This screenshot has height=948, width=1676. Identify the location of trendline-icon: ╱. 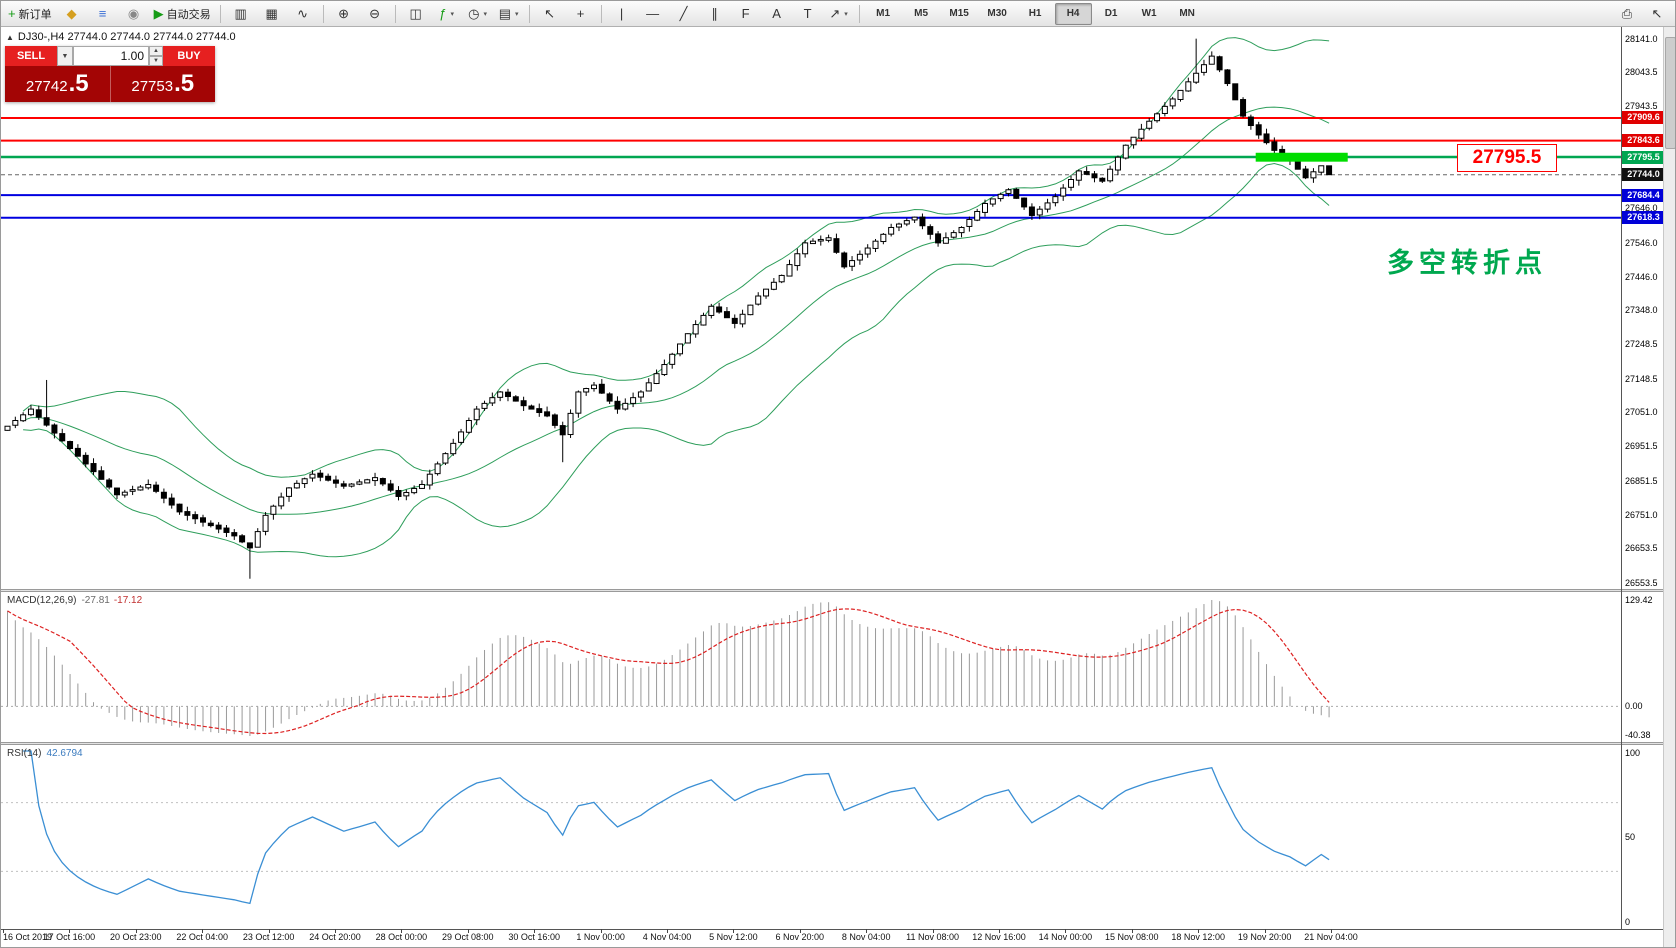
(683, 13).